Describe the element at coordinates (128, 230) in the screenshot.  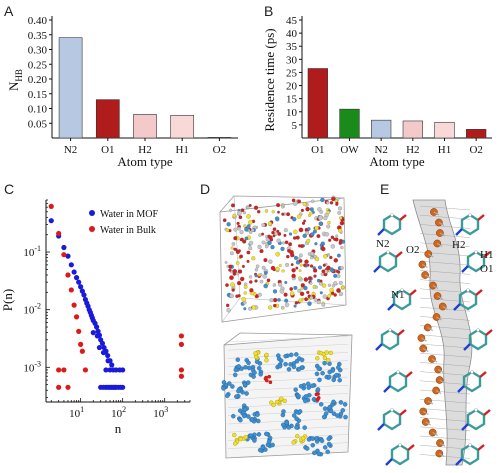
I see `legend-label: Water in Bulk` at that location.